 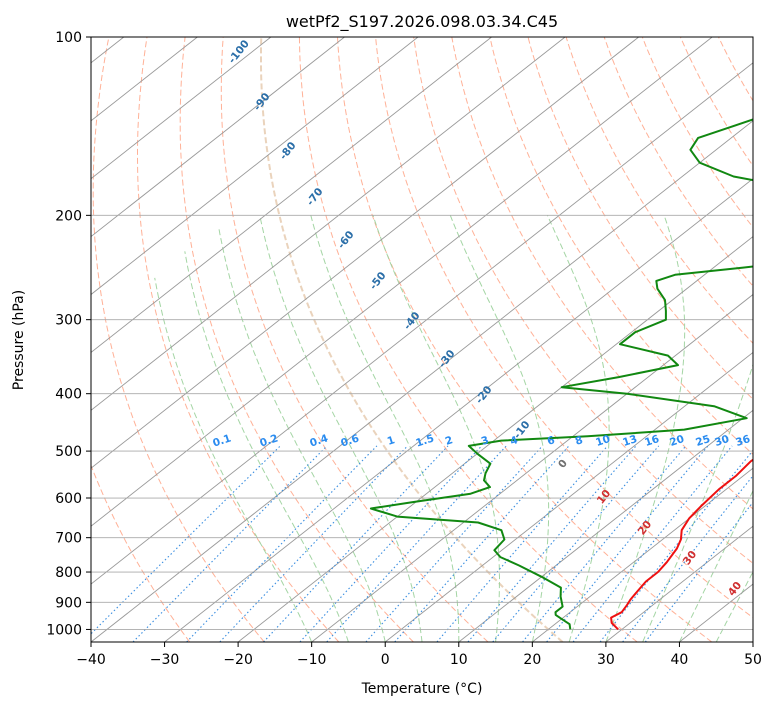 I want to click on x-tick-label: −30, so click(x=165, y=660).